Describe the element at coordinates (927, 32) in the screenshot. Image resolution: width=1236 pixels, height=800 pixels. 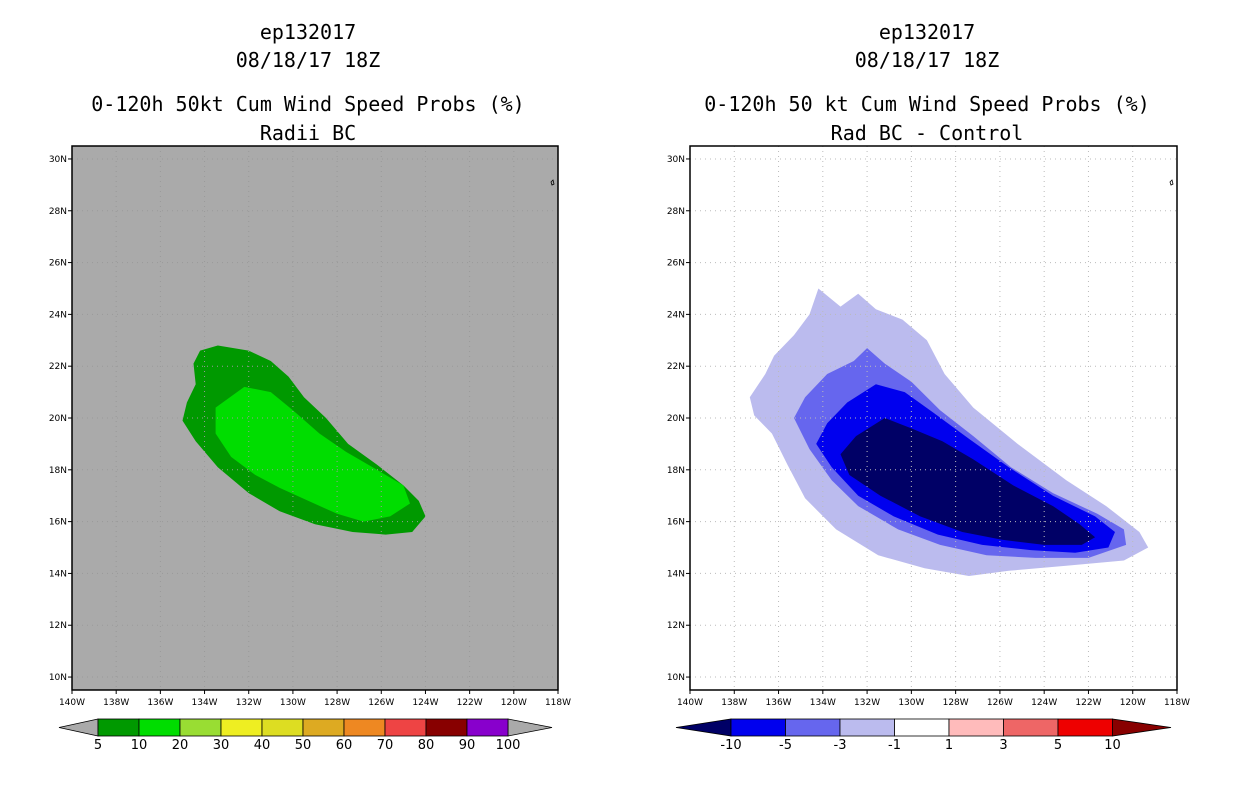
I see `right-storm-id: ep132017` at that location.